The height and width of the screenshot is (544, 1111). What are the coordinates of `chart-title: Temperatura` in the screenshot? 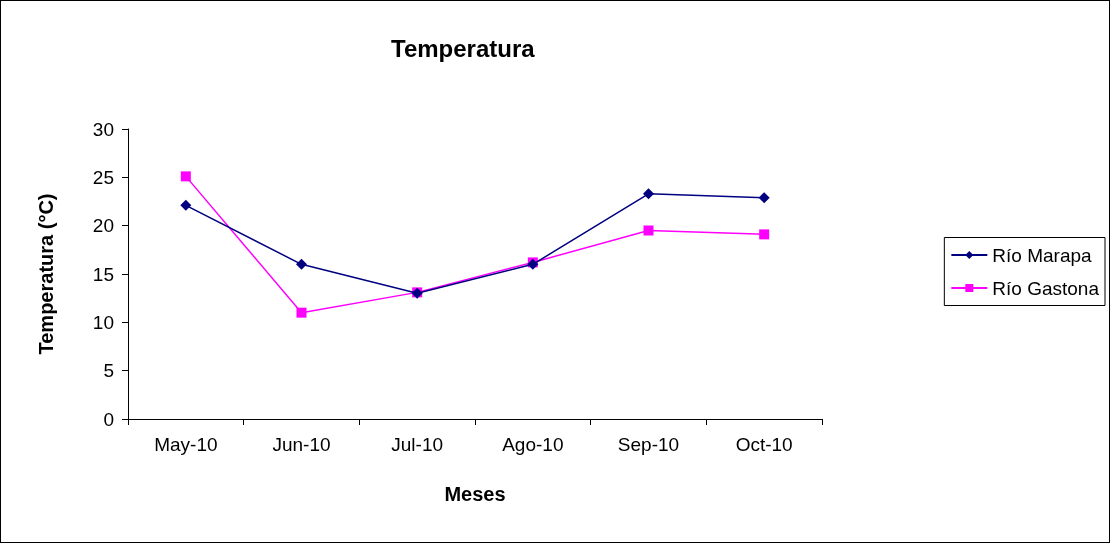 It's located at (463, 48).